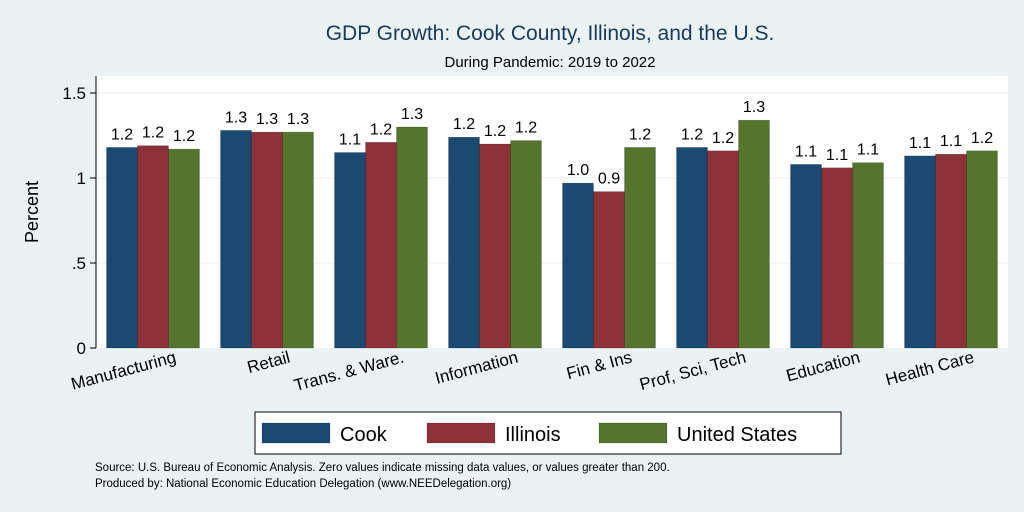 This screenshot has height=512, width=1024. Describe the element at coordinates (81, 178) in the screenshot. I see `y-tick-label: 1` at that location.